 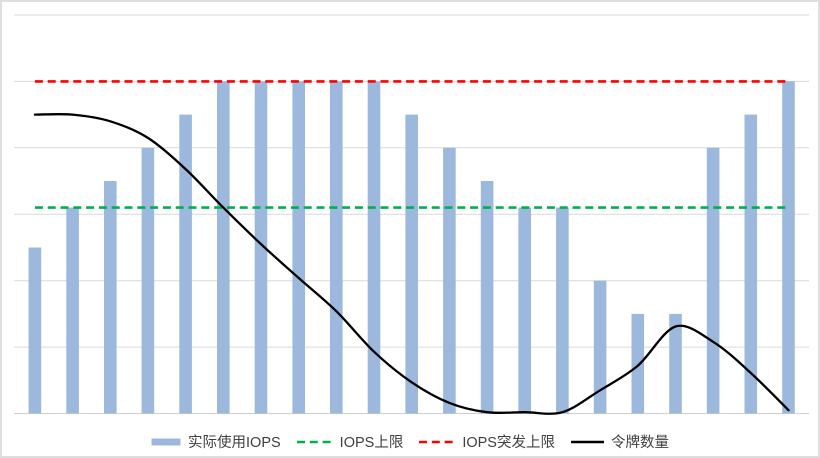 I want to click on bar-series-marker-icon, so click(x=166, y=441).